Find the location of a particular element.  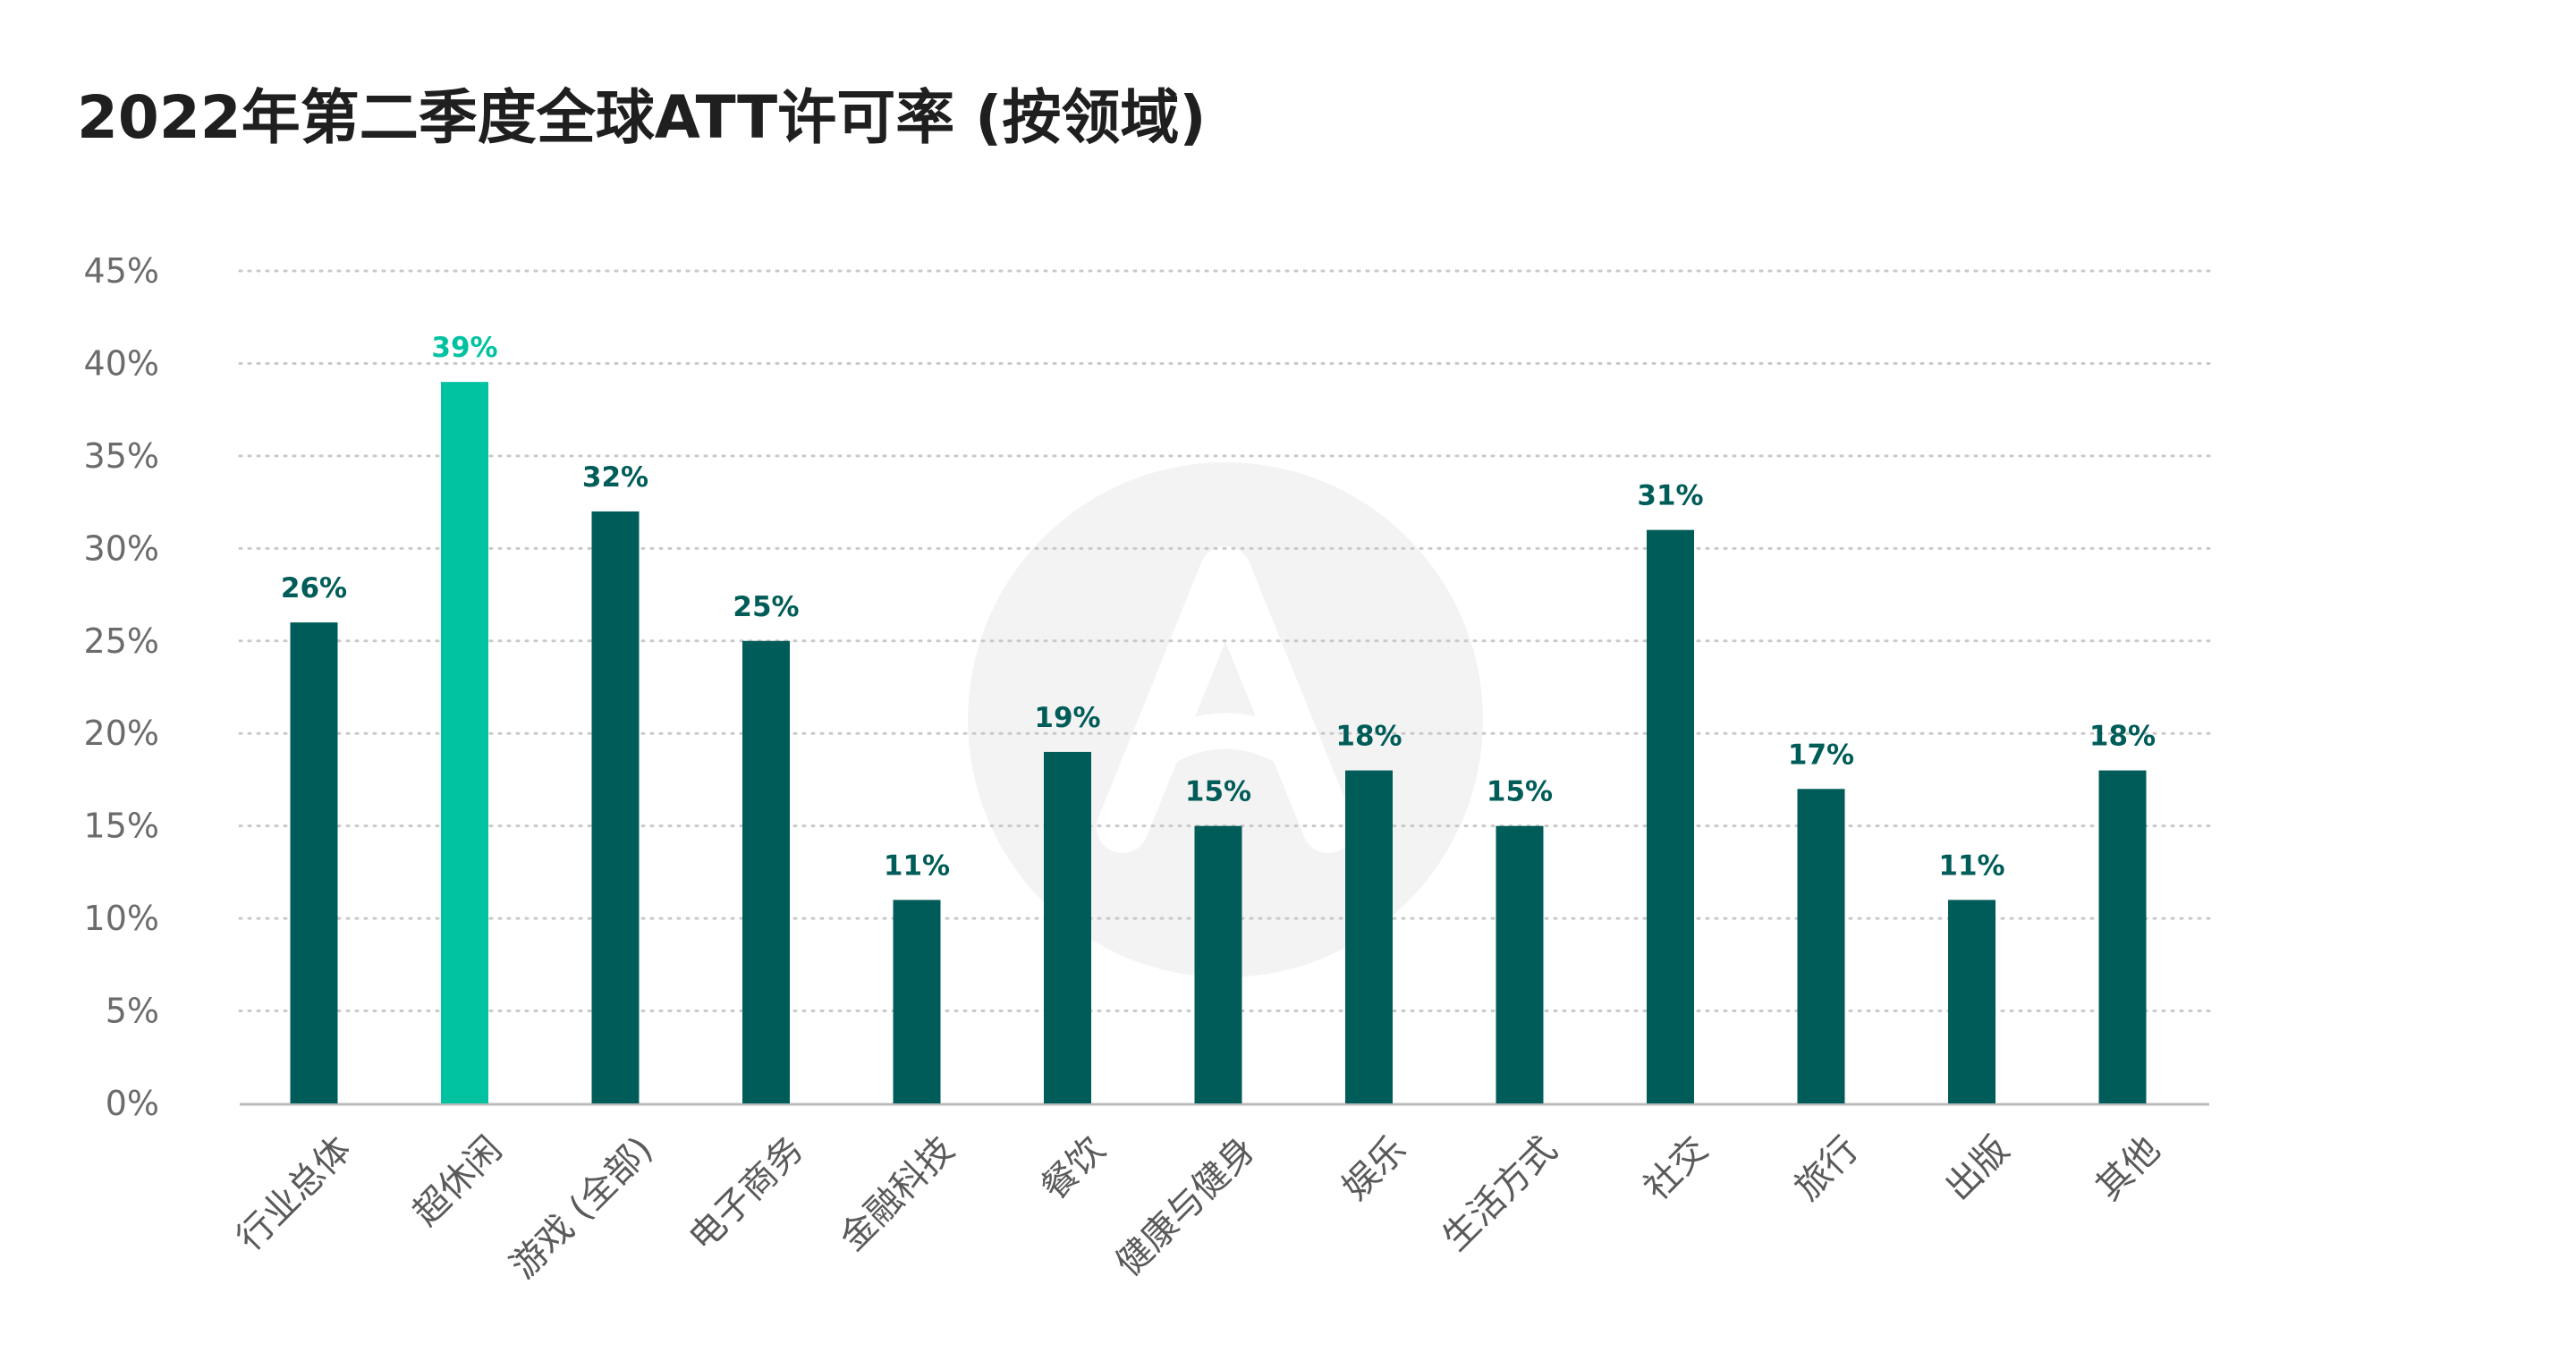

data-label: 17% is located at coordinates (1821, 755).